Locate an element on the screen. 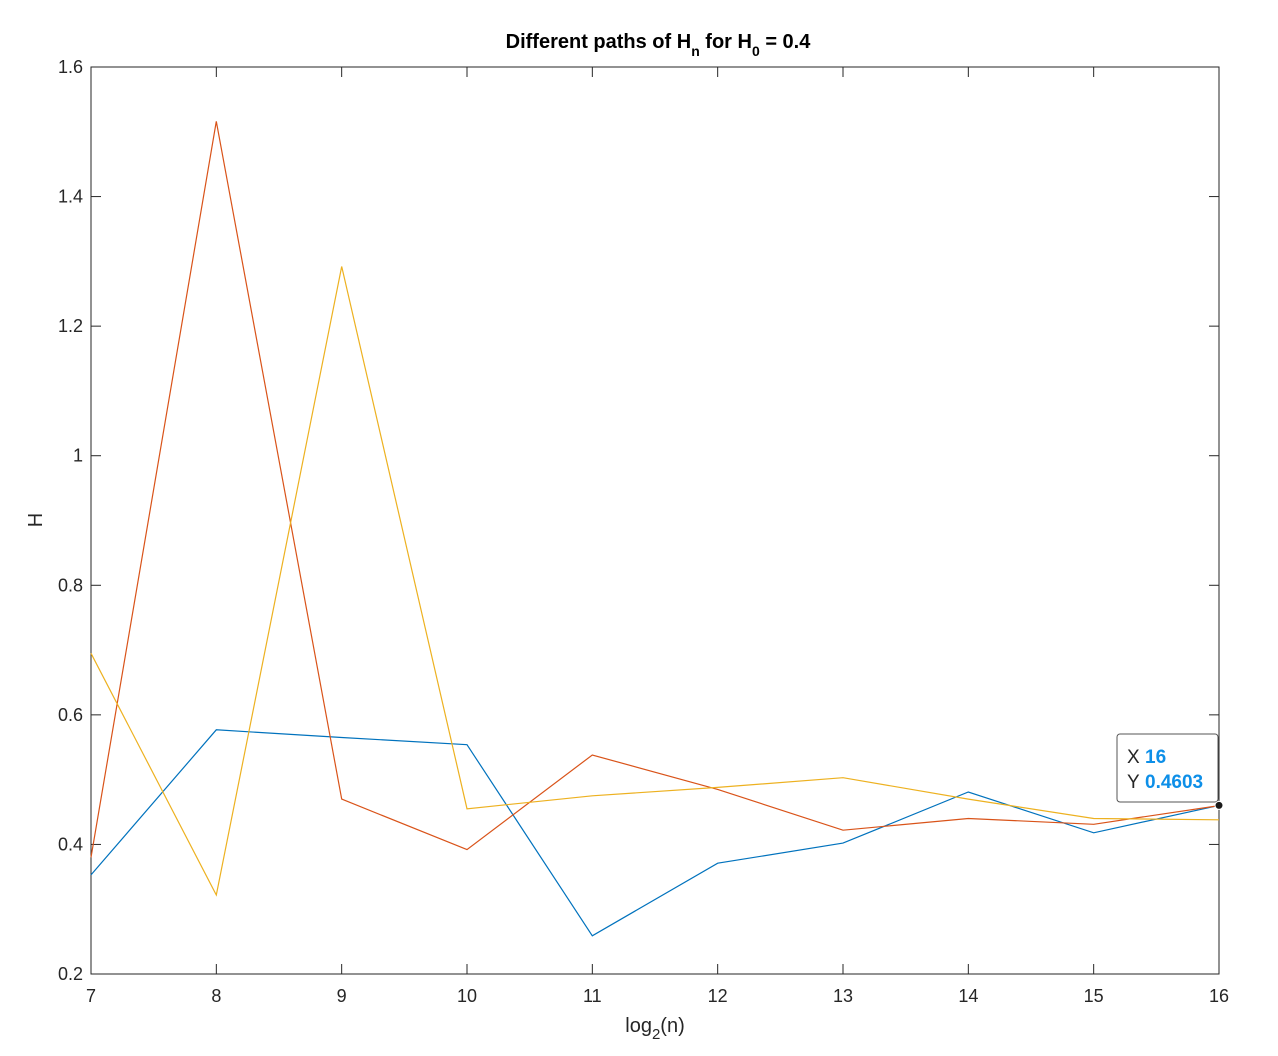 This screenshot has height=1056, width=1278. y-tick-label: 1.2 is located at coordinates (70, 326).